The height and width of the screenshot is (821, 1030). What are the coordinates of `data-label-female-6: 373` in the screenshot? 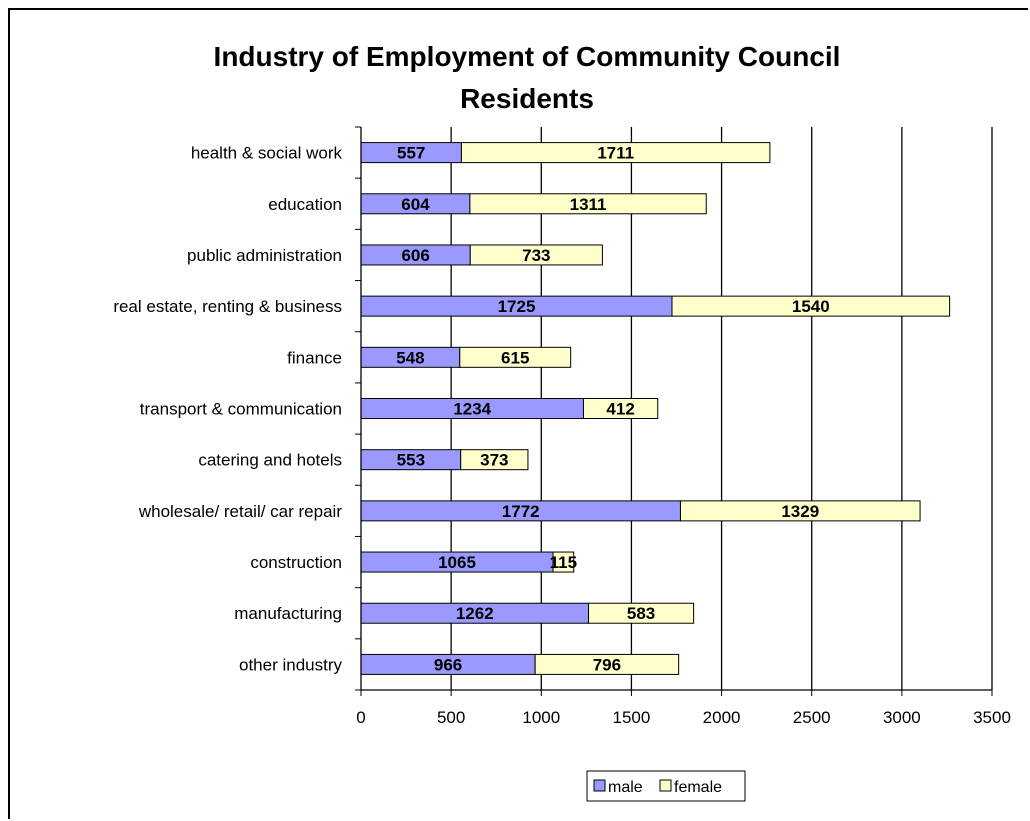 It's located at (494, 460).